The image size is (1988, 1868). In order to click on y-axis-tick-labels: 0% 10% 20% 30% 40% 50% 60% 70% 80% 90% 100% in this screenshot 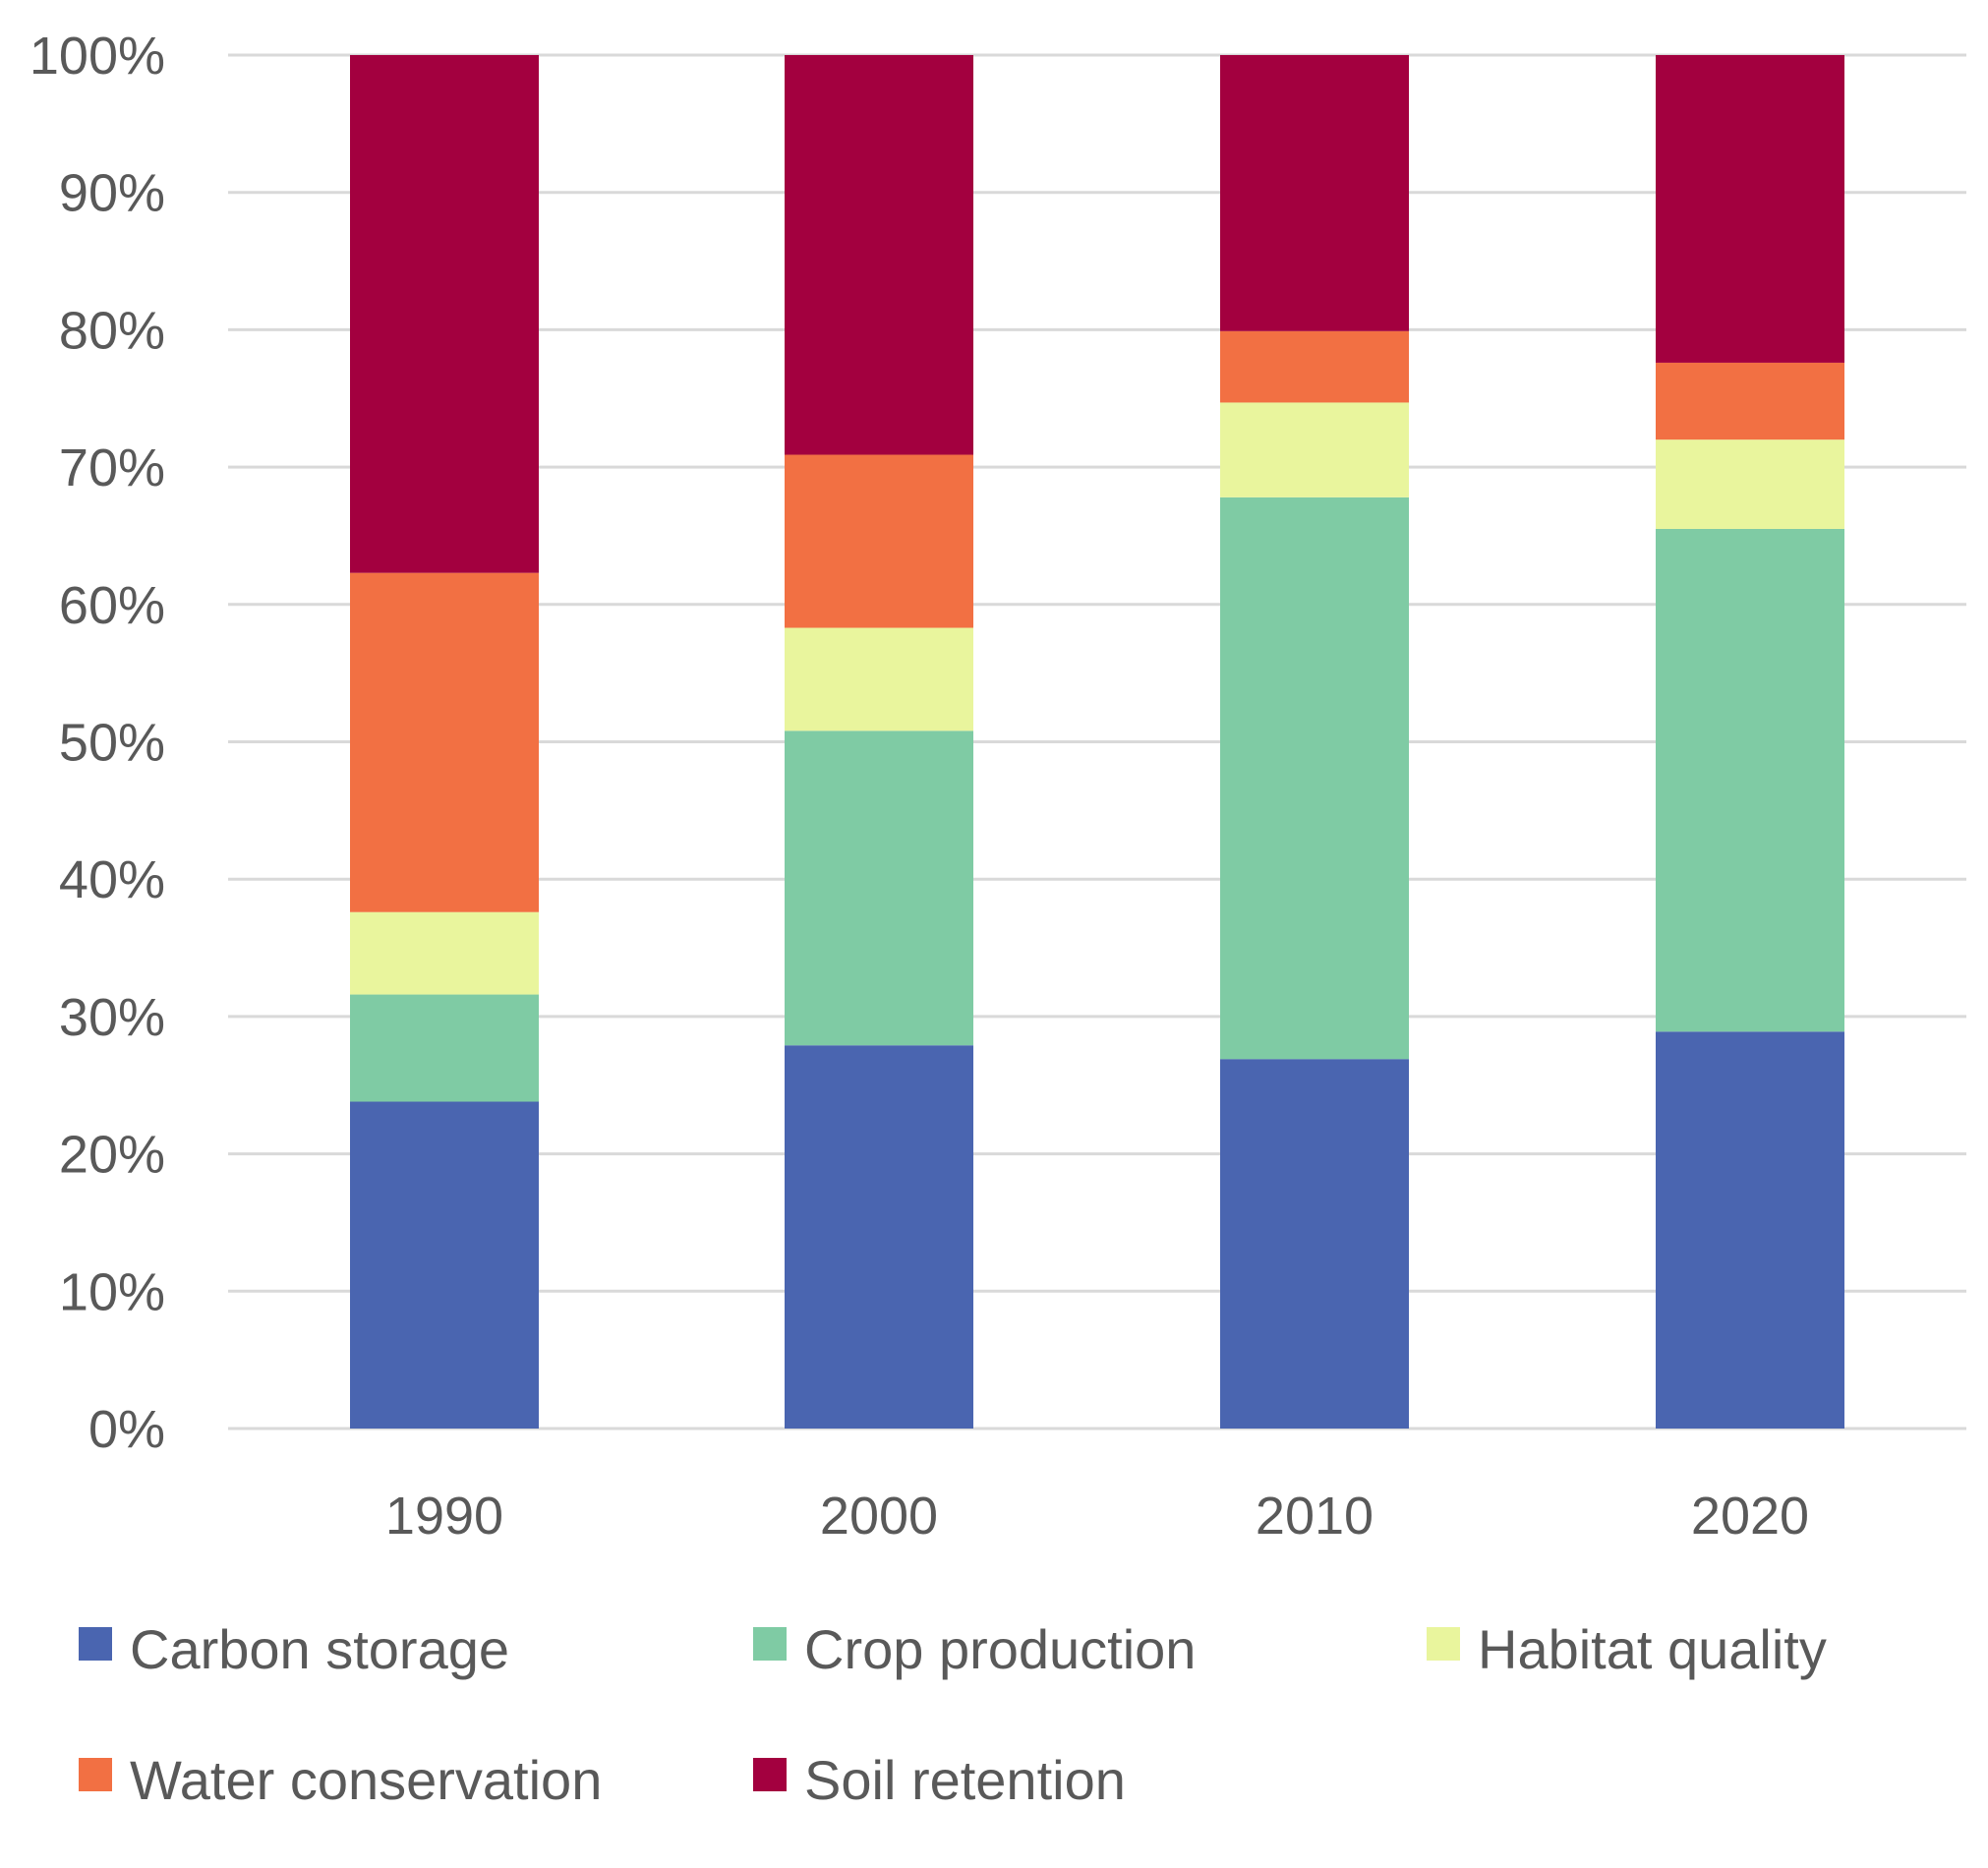, I will do `click(97, 743)`.